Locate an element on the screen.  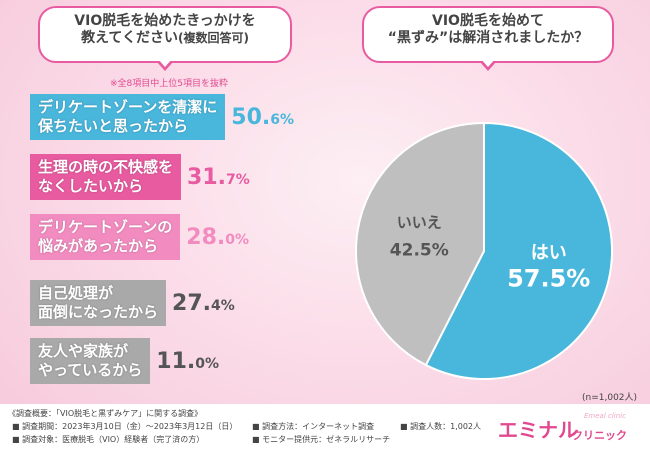
reason-value: 50.6% is located at coordinates (262, 117).